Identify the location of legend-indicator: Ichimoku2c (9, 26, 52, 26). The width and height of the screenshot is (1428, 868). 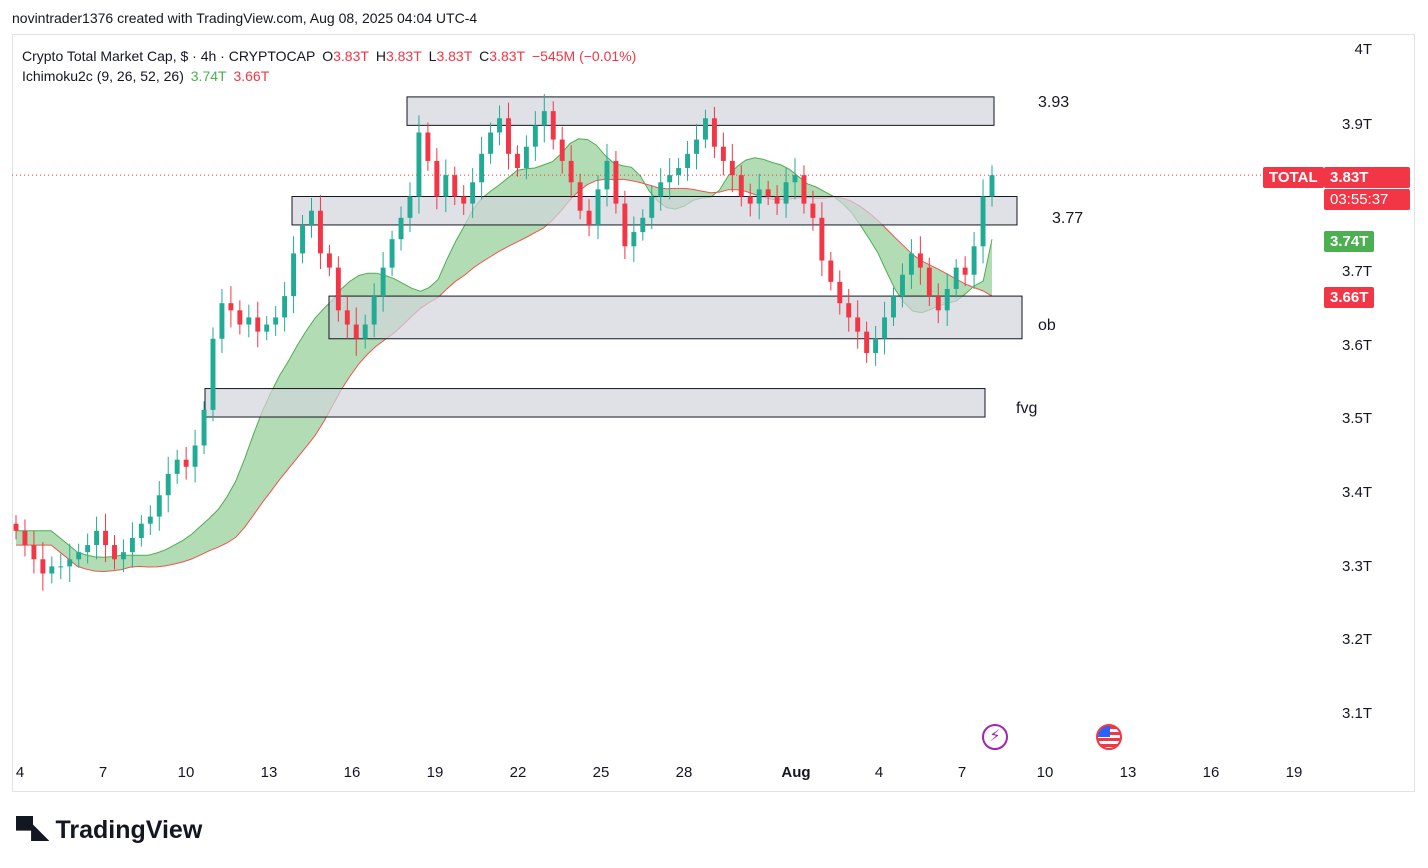
(103, 76).